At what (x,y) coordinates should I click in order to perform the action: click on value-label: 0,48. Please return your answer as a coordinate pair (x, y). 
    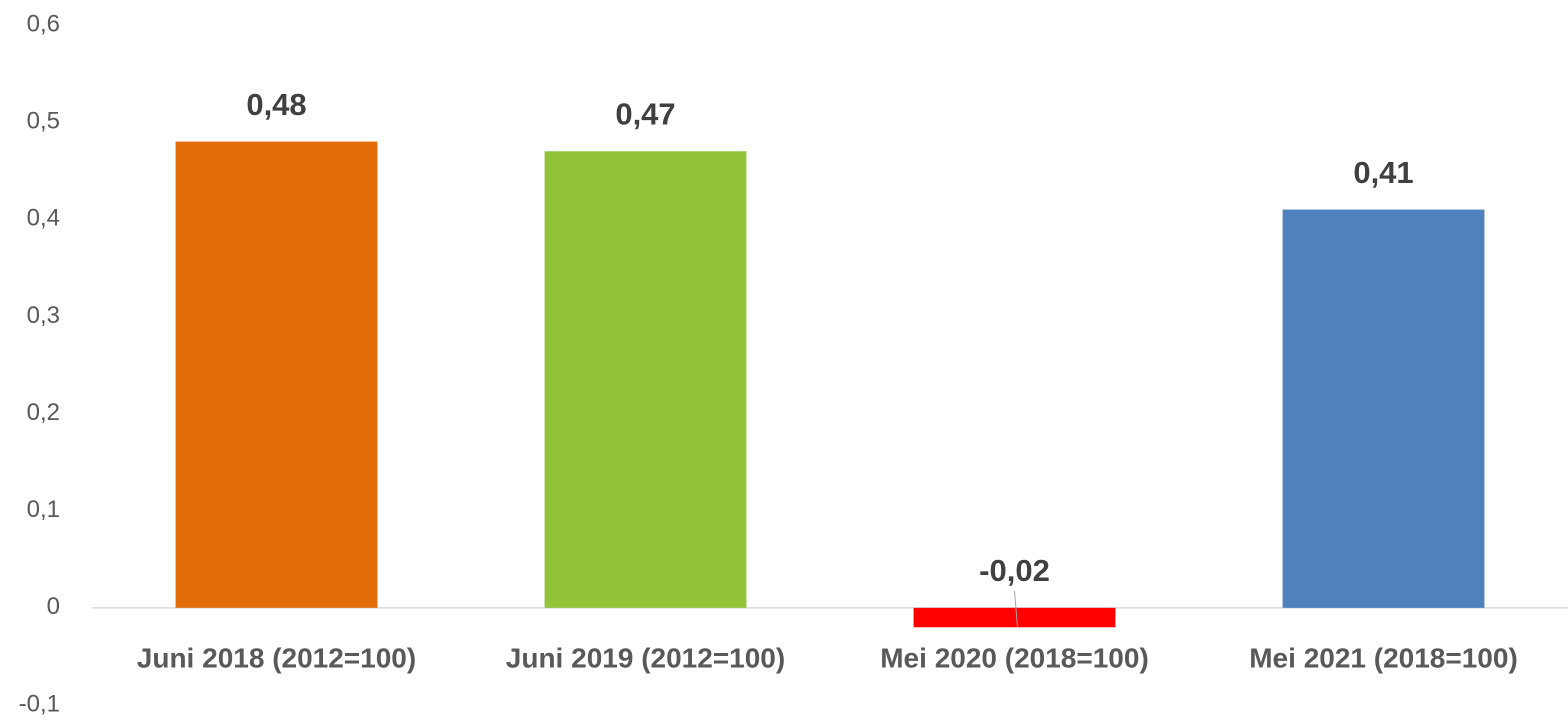
    Looking at the image, I should click on (276, 104).